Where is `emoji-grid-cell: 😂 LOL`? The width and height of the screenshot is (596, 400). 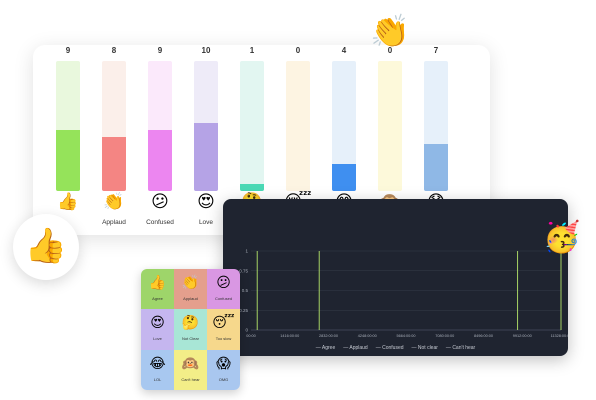 emoji-grid-cell: 😂 LOL is located at coordinates (157, 369).